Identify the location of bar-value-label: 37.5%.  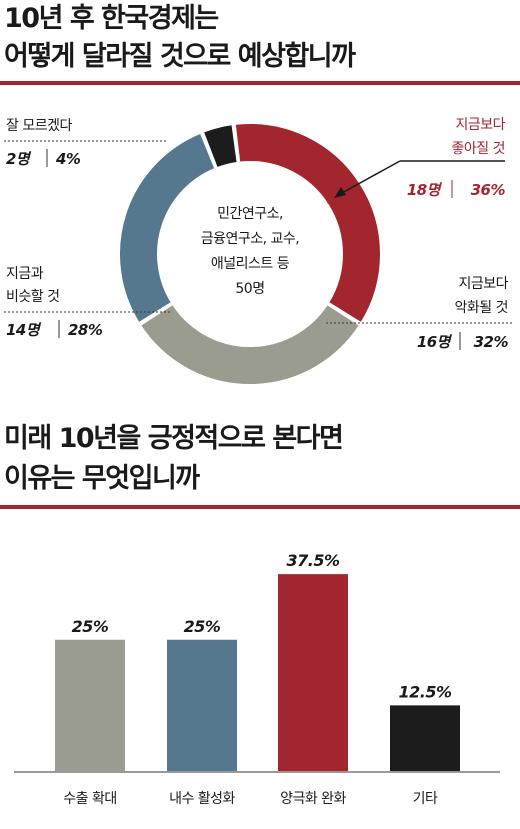
(312, 560).